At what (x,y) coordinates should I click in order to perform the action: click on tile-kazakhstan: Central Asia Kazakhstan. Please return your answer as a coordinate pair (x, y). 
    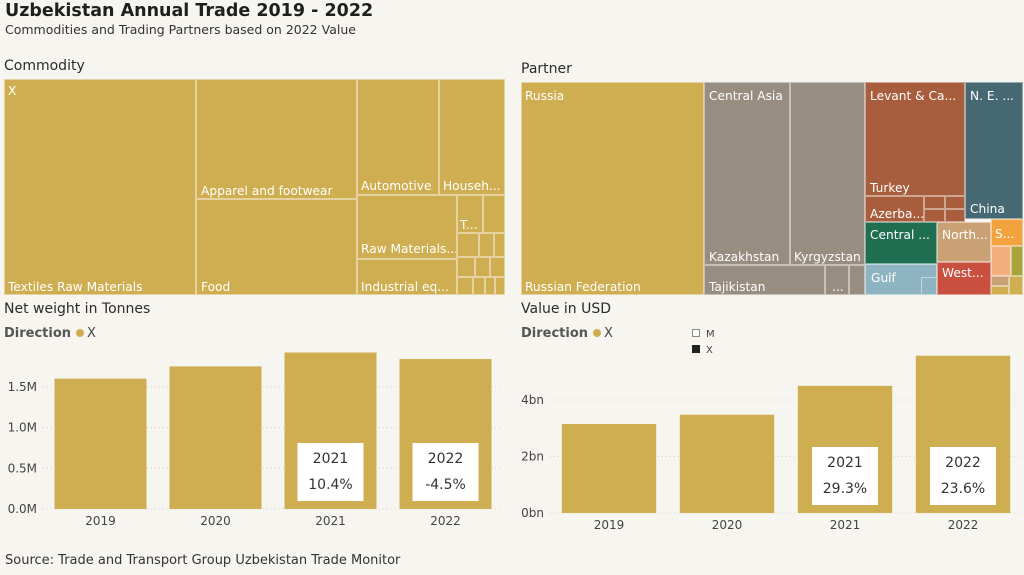
    Looking at the image, I should click on (747, 173).